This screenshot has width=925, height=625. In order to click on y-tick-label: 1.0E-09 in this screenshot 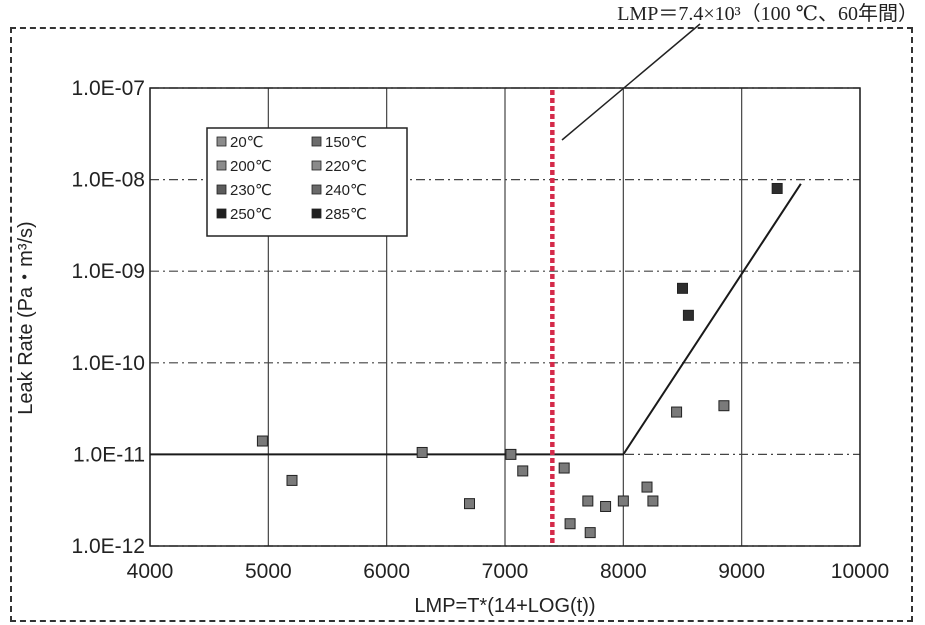, I will do `click(108, 271)`.